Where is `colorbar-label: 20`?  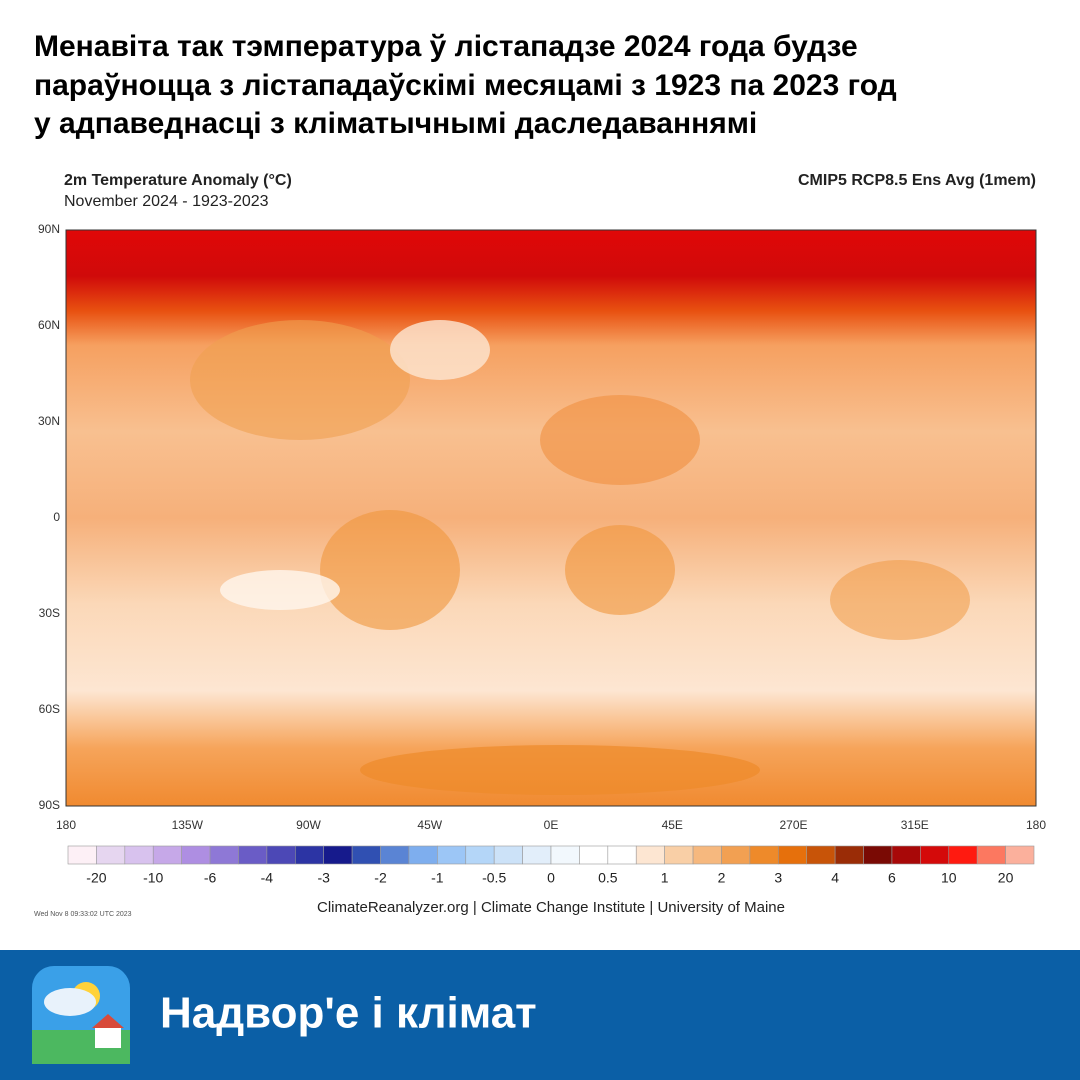
colorbar-label: 20 is located at coordinates (1006, 878).